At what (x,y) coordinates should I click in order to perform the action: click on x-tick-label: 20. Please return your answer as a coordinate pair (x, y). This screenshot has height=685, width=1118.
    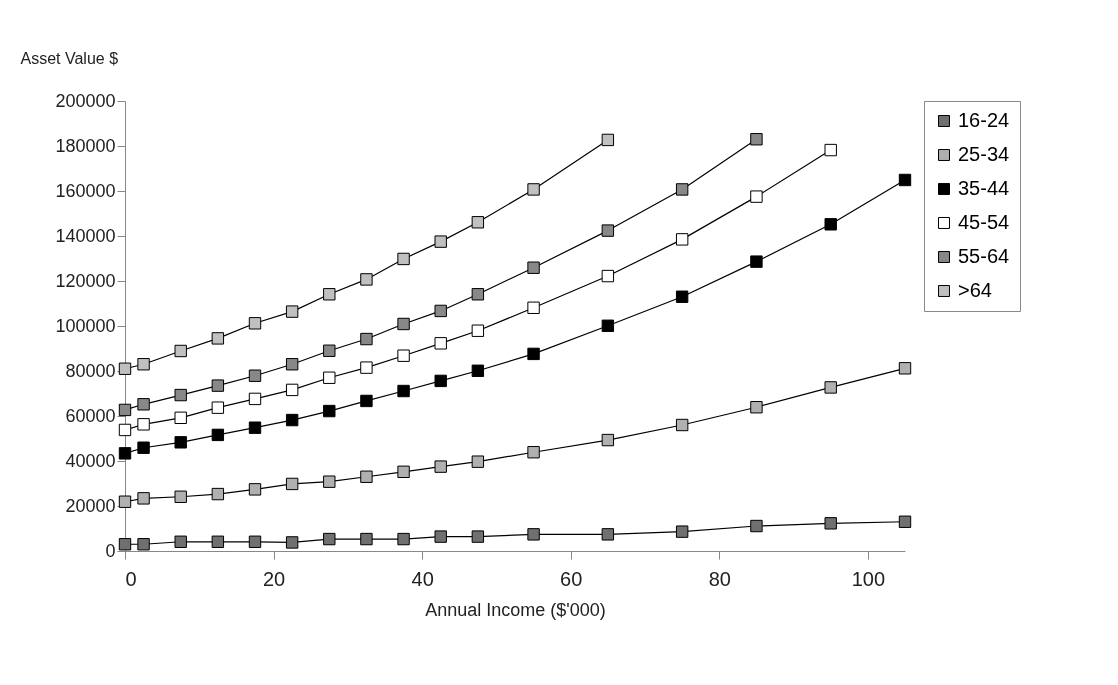
    Looking at the image, I should click on (274, 578).